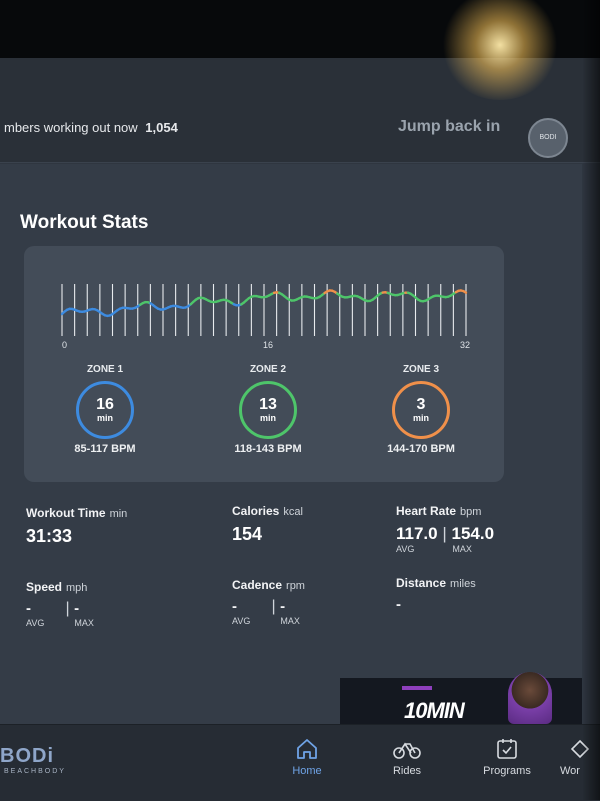  I want to click on members-count: 1,054, so click(161, 127).